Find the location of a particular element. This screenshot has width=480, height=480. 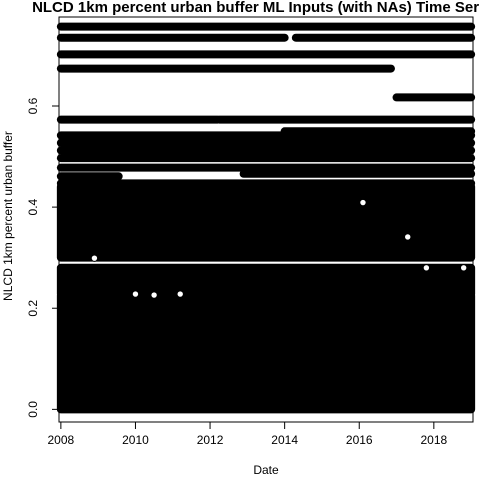

y-axis-label: NLCD 1km percent urban buffer is located at coordinates (8, 216).